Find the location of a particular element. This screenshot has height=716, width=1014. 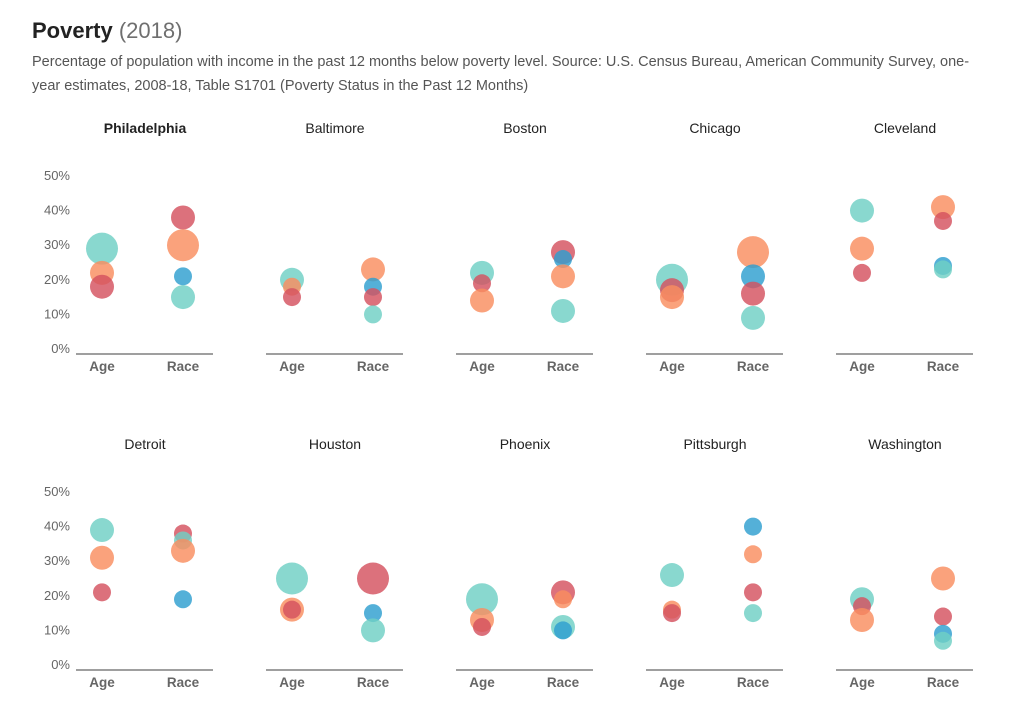

panel-baltimore: Baltimore Age Race is located at coordinates (334, 247).